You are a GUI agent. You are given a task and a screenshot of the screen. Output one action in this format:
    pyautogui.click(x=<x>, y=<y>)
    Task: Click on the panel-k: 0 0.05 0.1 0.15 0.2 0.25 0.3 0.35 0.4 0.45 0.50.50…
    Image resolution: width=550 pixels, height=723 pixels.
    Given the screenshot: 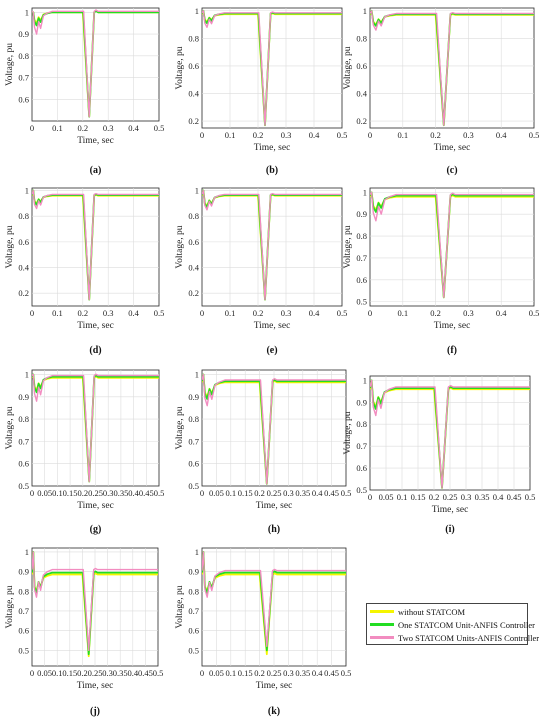 What is the action you would take?
    pyautogui.click(x=263, y=632)
    